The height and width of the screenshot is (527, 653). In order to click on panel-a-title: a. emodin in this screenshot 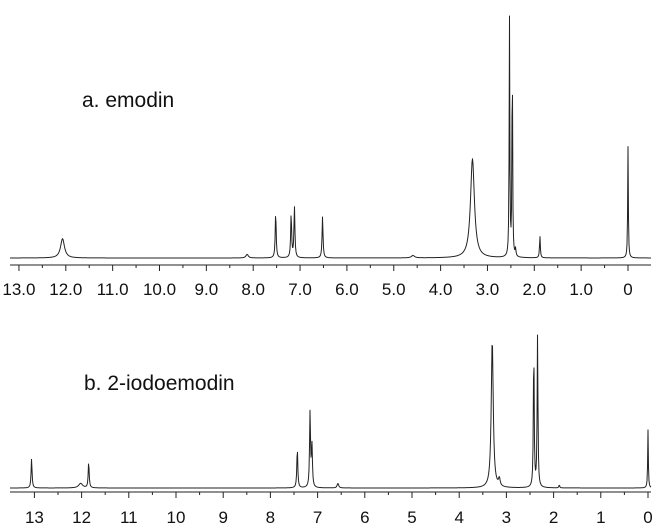, I will do `click(128, 100)`.